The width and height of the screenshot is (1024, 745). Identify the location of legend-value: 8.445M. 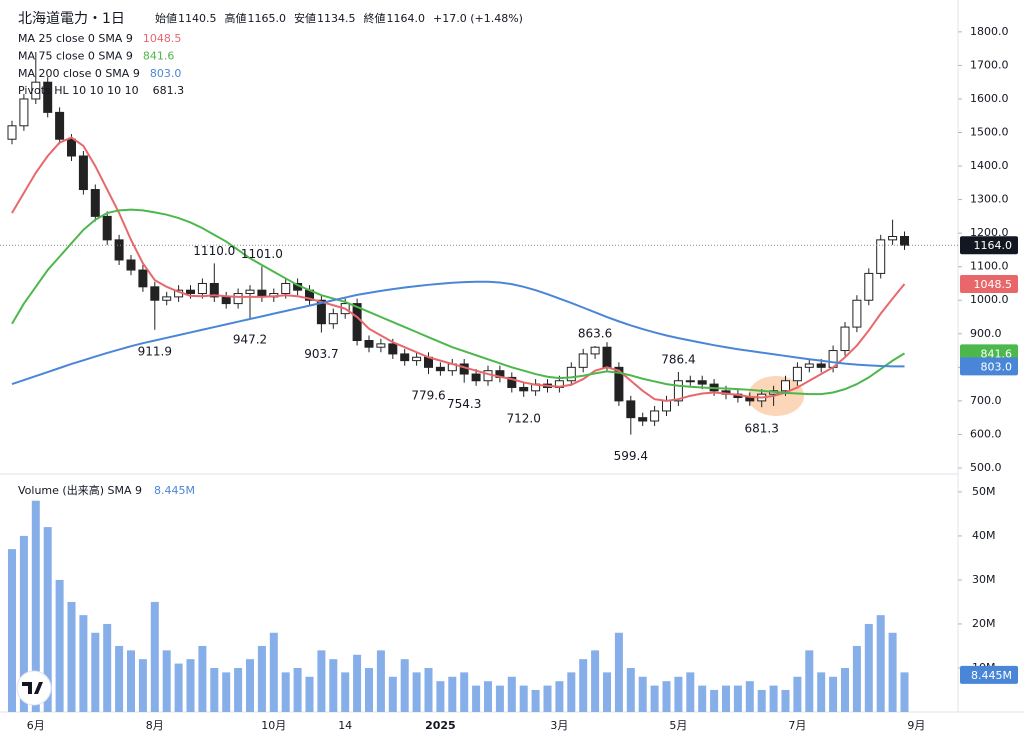
(174, 490).